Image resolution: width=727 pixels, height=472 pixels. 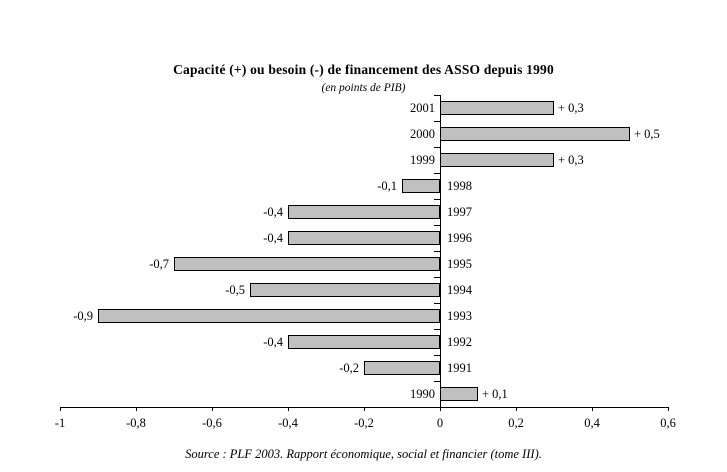 I want to click on x-tick-label: -0,4, so click(x=288, y=423).